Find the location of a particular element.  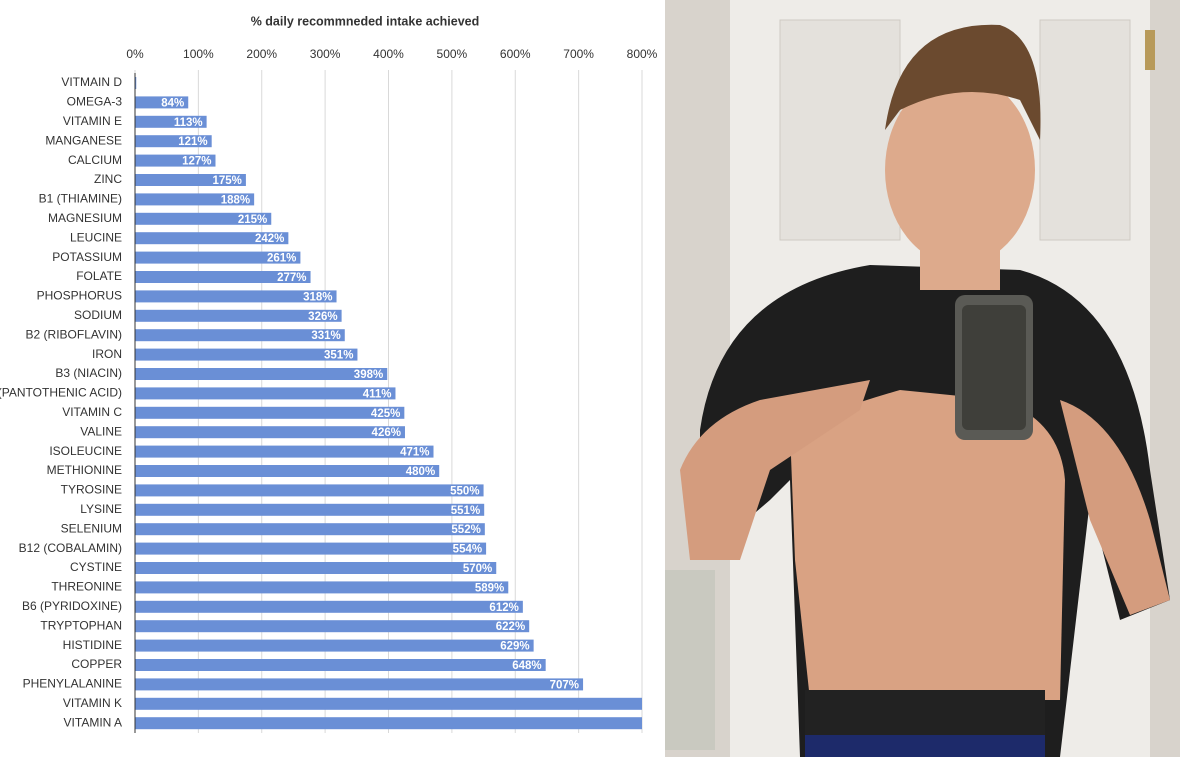

y-tick-label: COPPER is located at coordinates (96, 664).